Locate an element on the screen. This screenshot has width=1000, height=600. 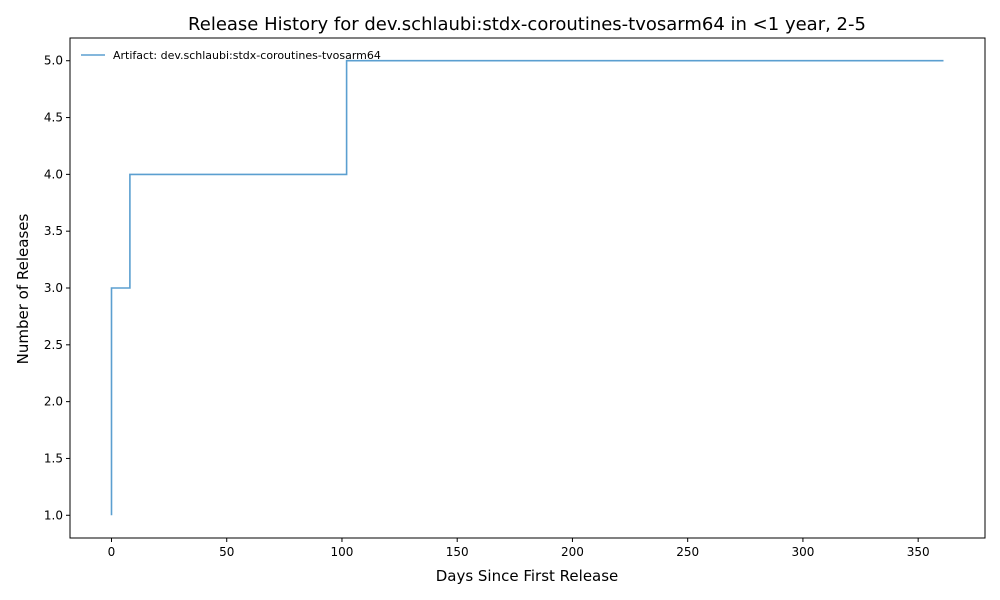
x-tick-label: 50 is located at coordinates (226, 552).